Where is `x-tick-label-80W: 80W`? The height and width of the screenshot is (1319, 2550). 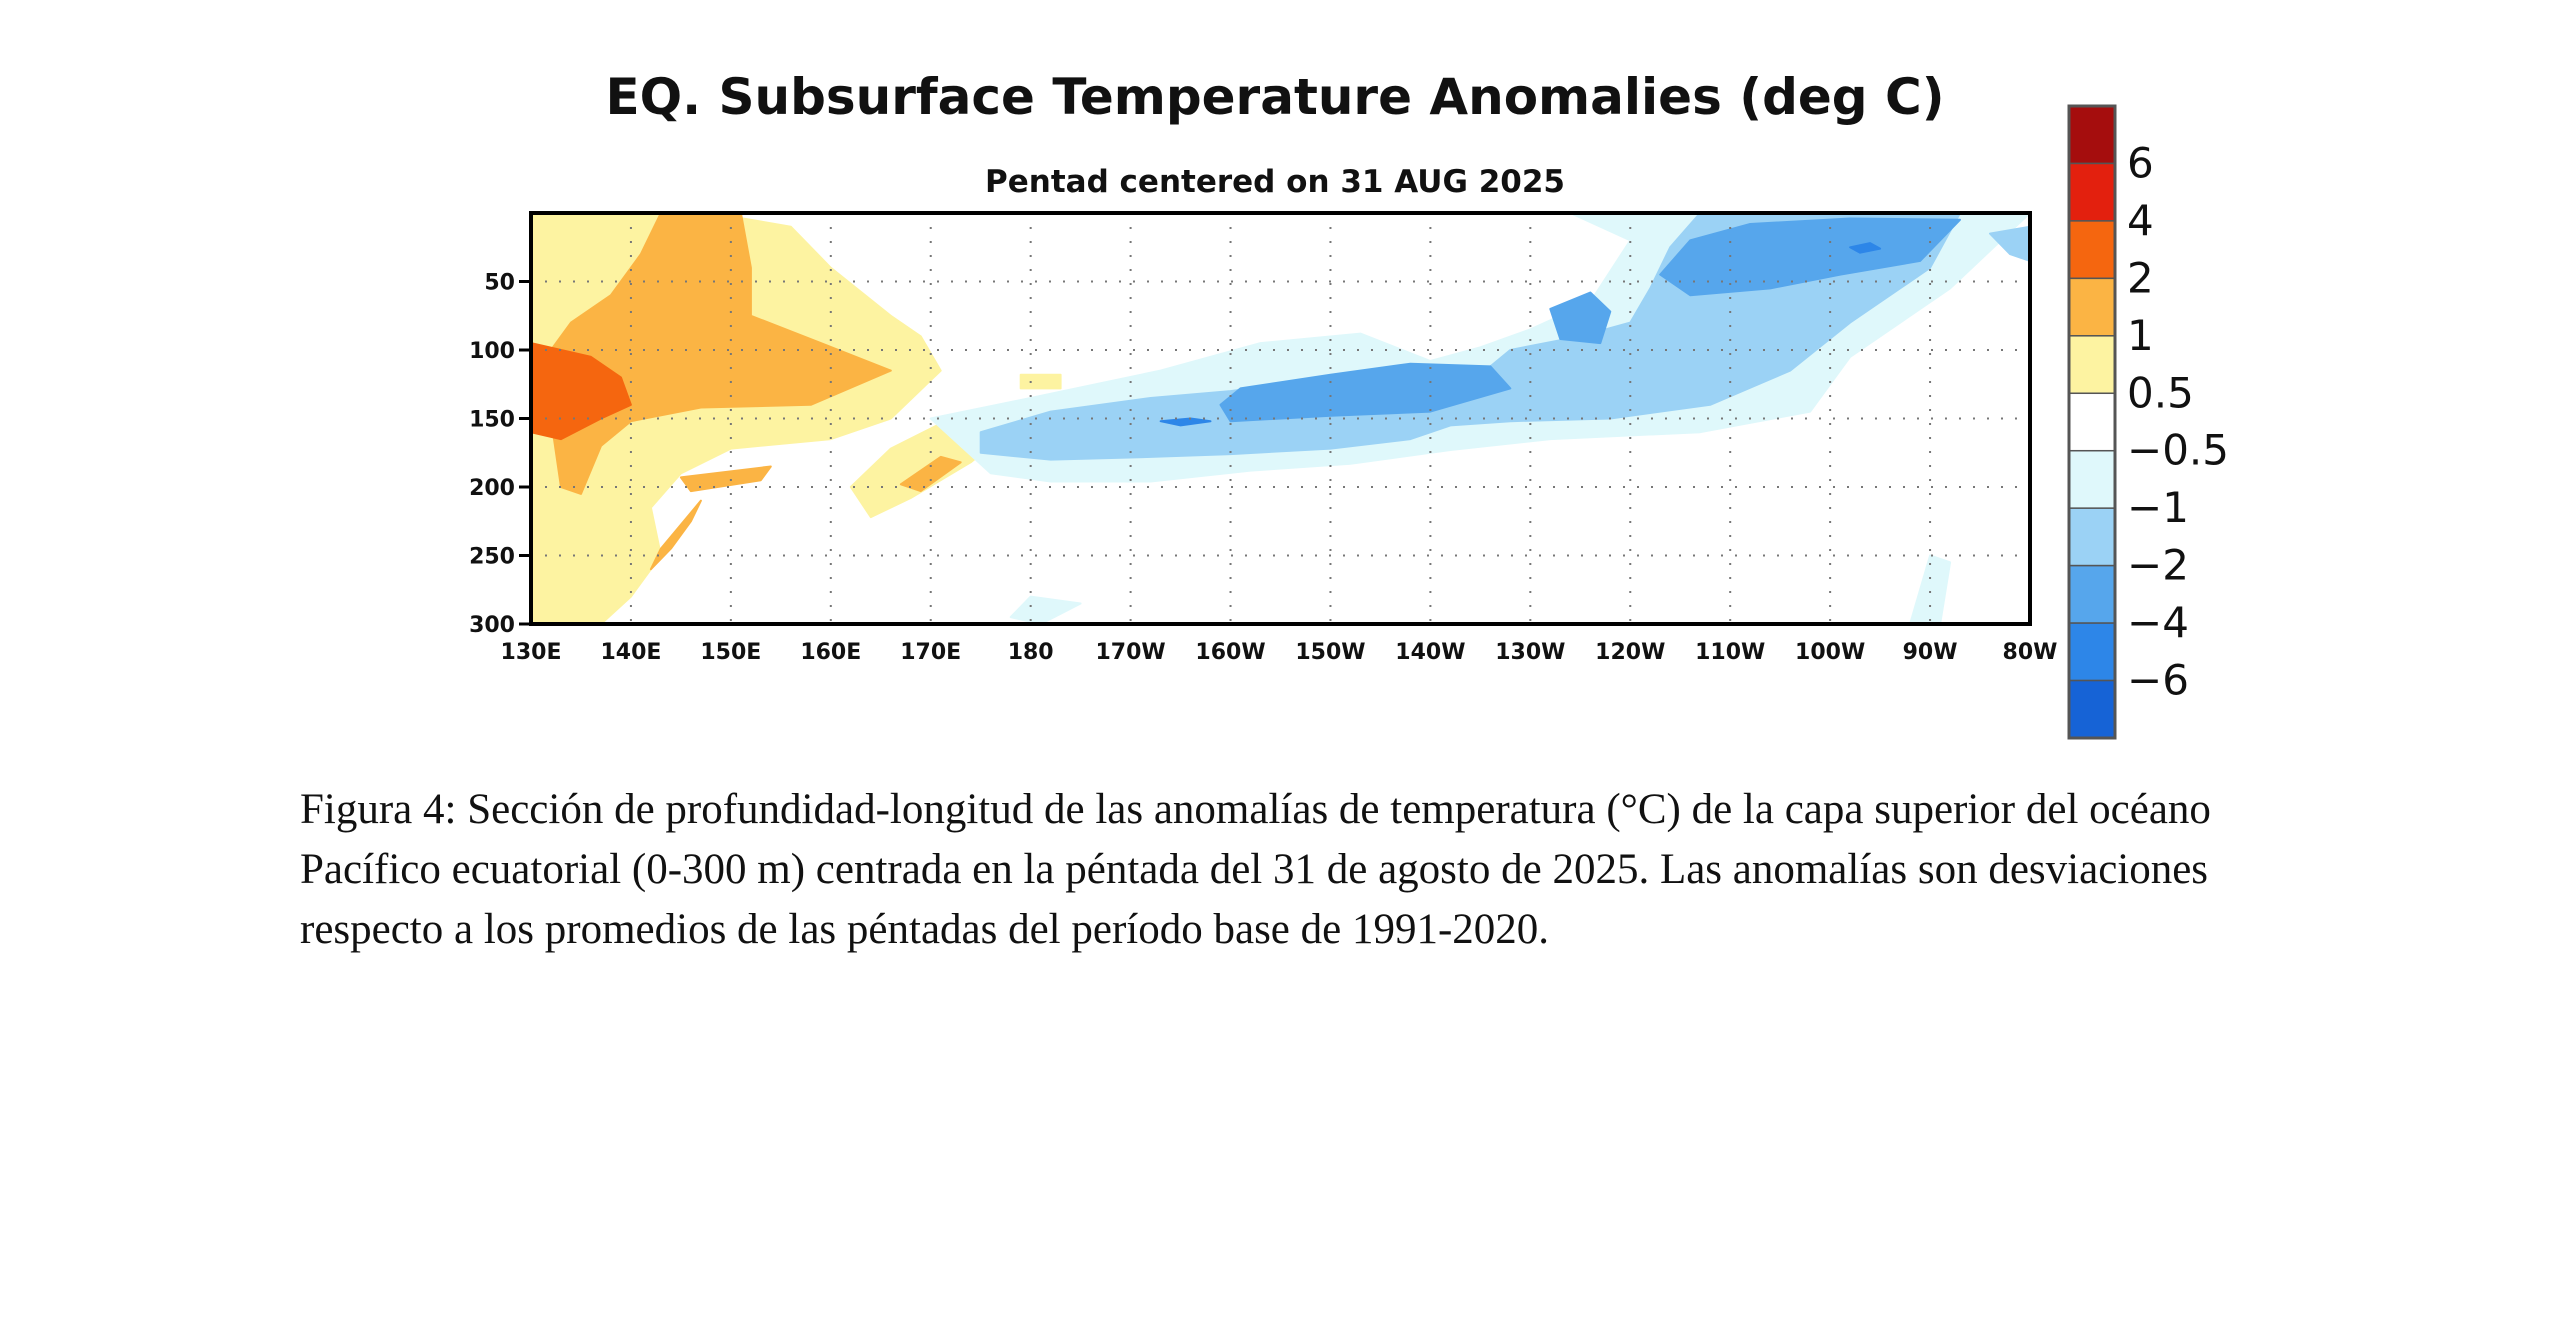 x-tick-label-80W: 80W is located at coordinates (2030, 652).